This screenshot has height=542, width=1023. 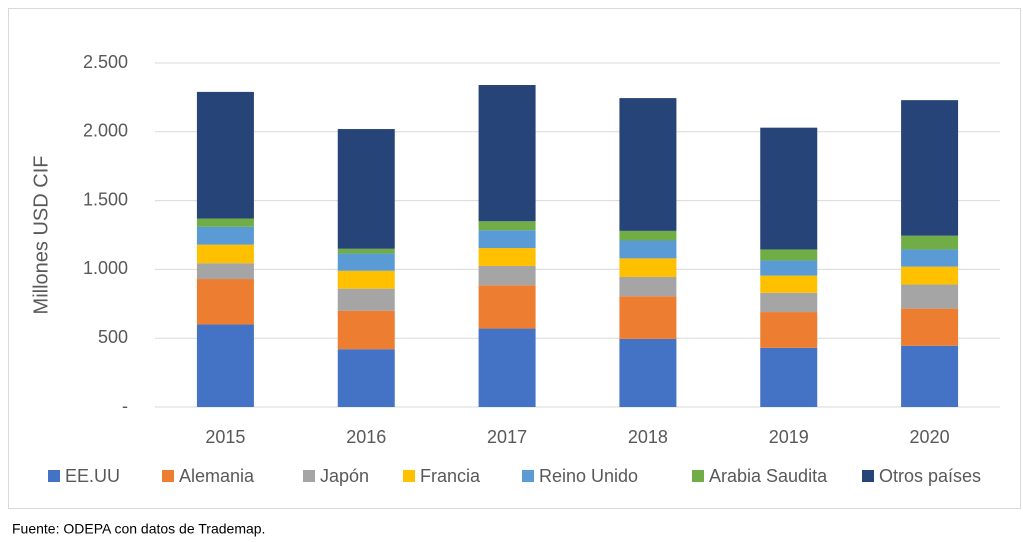 I want to click on y-tick-label: -, so click(x=125, y=406).